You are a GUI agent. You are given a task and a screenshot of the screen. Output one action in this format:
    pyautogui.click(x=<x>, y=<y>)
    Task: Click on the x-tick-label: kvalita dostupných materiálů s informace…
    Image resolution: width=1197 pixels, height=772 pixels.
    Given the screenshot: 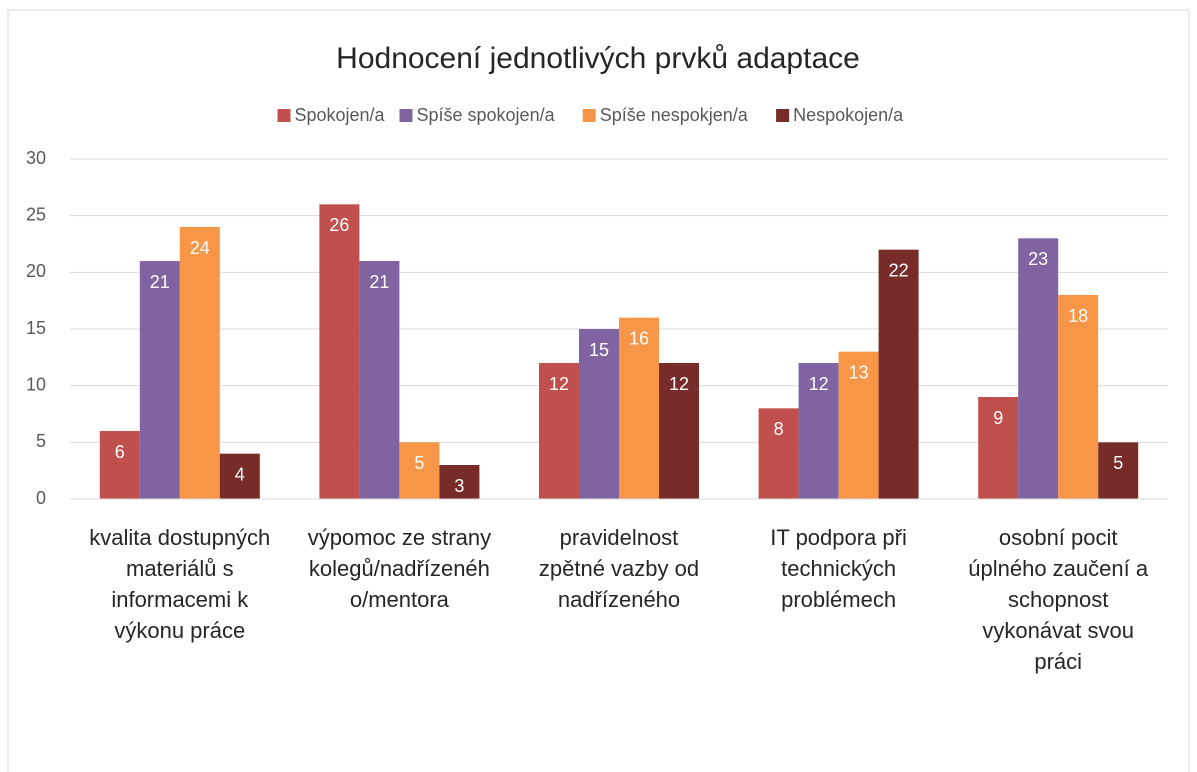 What is the action you would take?
    pyautogui.click(x=180, y=584)
    